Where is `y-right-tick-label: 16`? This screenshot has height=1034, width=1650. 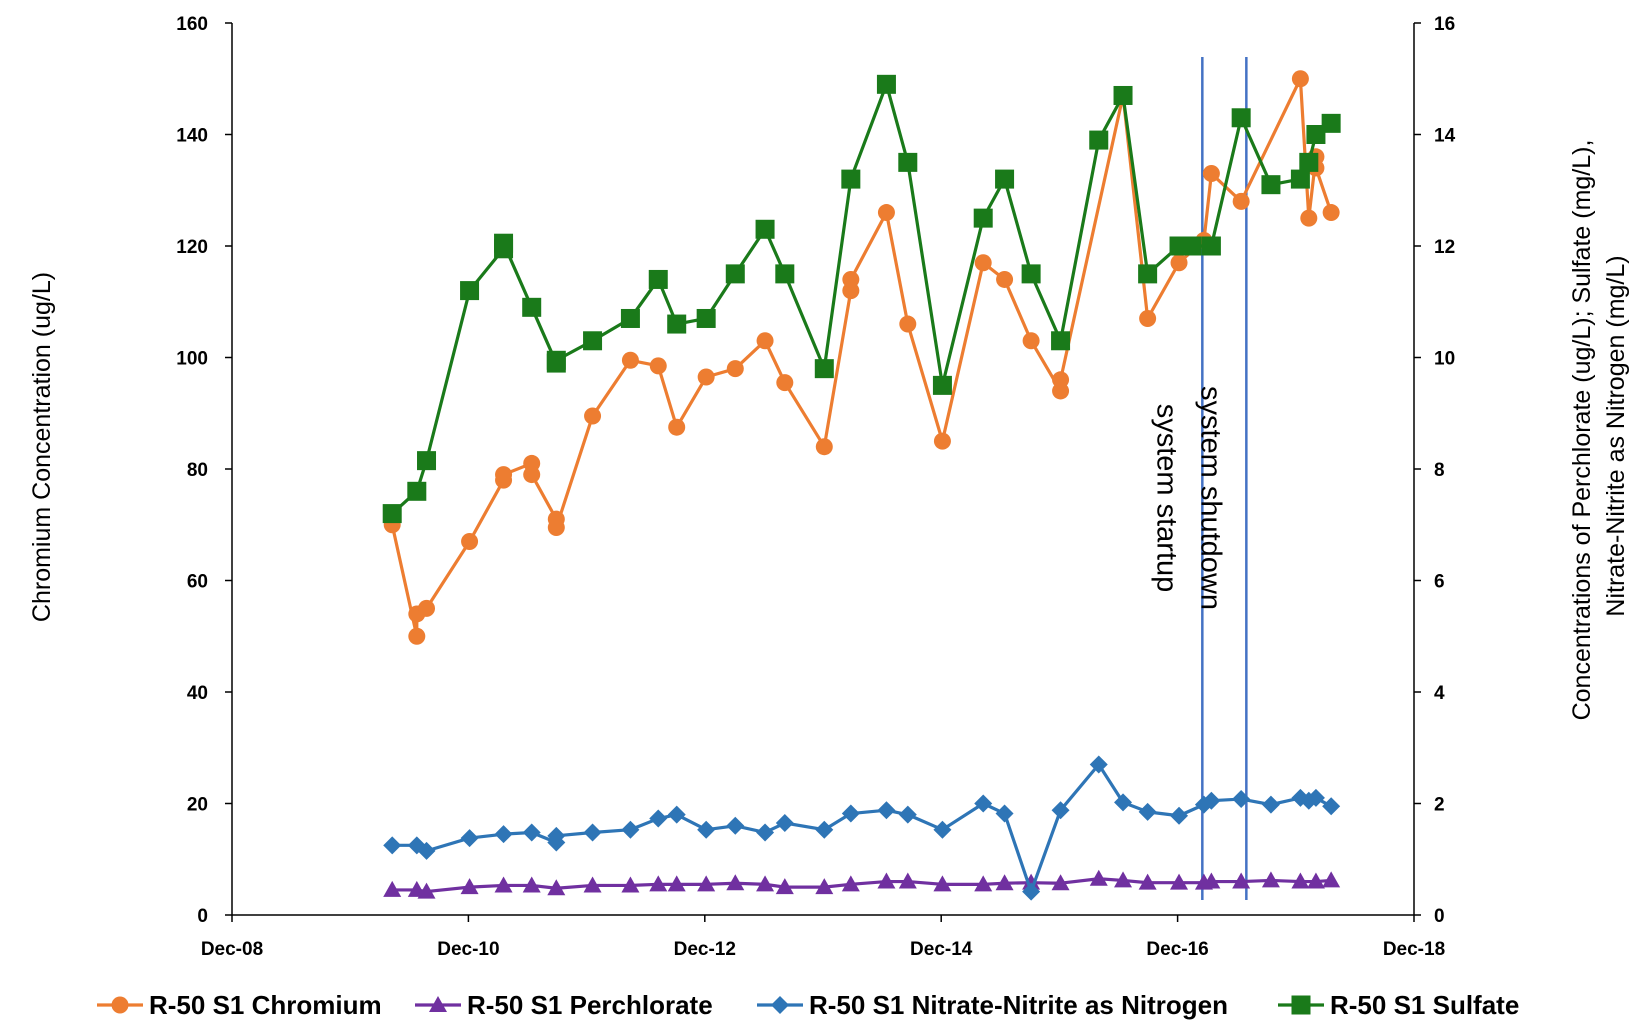 y-right-tick-label: 16 is located at coordinates (1444, 24).